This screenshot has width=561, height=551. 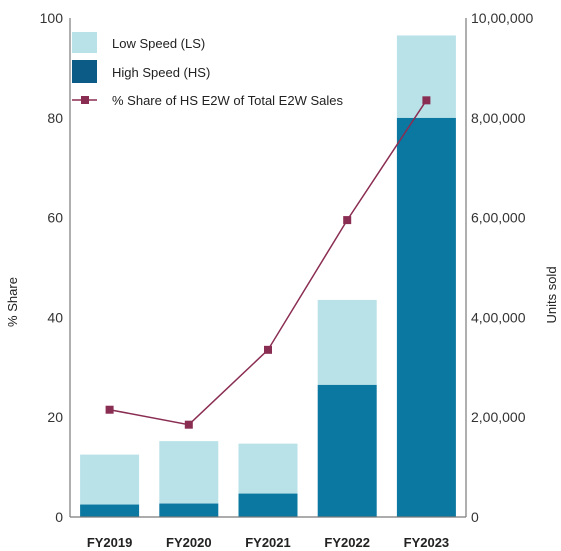 What do you see at coordinates (189, 472) in the screenshot?
I see `bar-ls-fy2020` at bounding box center [189, 472].